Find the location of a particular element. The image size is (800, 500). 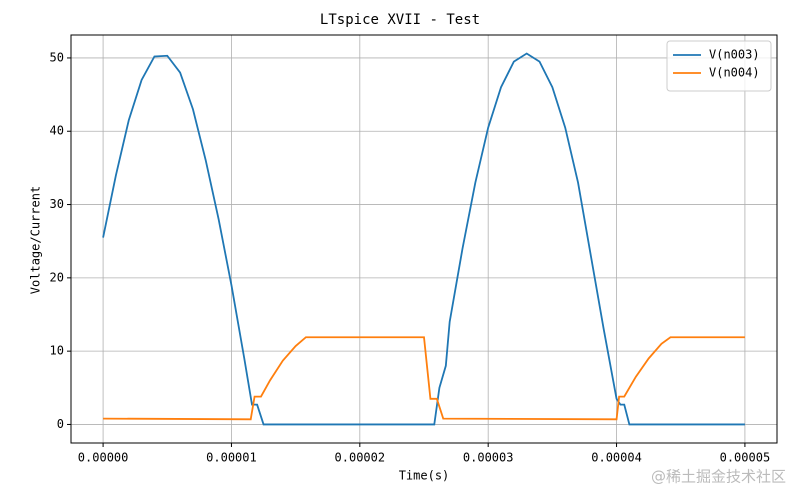

x-tick-label: 0.00005 is located at coordinates (745, 458).